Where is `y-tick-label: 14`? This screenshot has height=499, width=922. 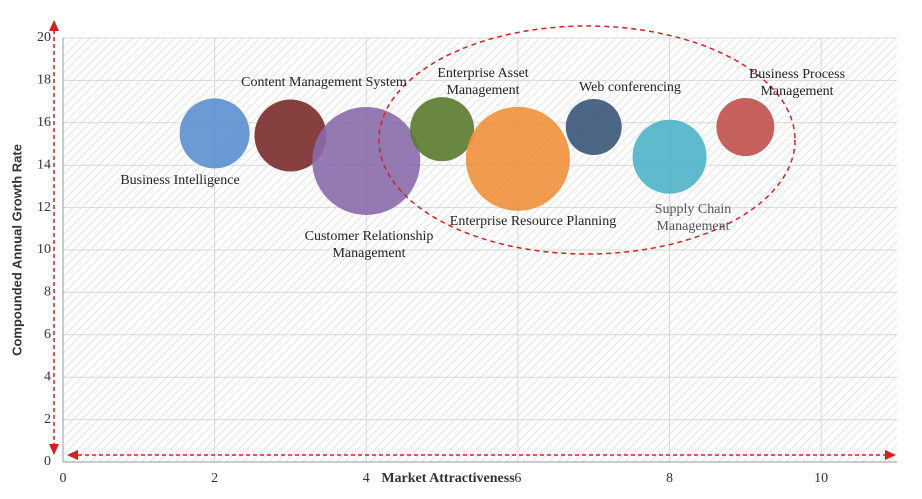 y-tick-label: 14 is located at coordinates (44, 164).